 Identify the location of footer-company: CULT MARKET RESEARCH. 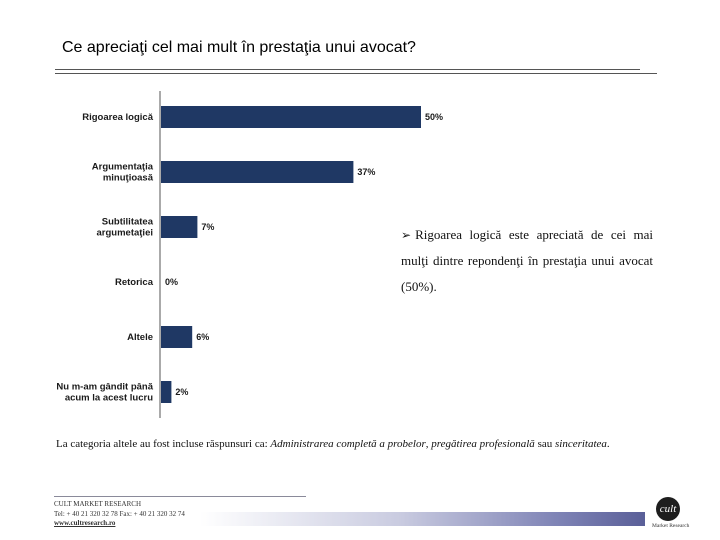
(97, 504).